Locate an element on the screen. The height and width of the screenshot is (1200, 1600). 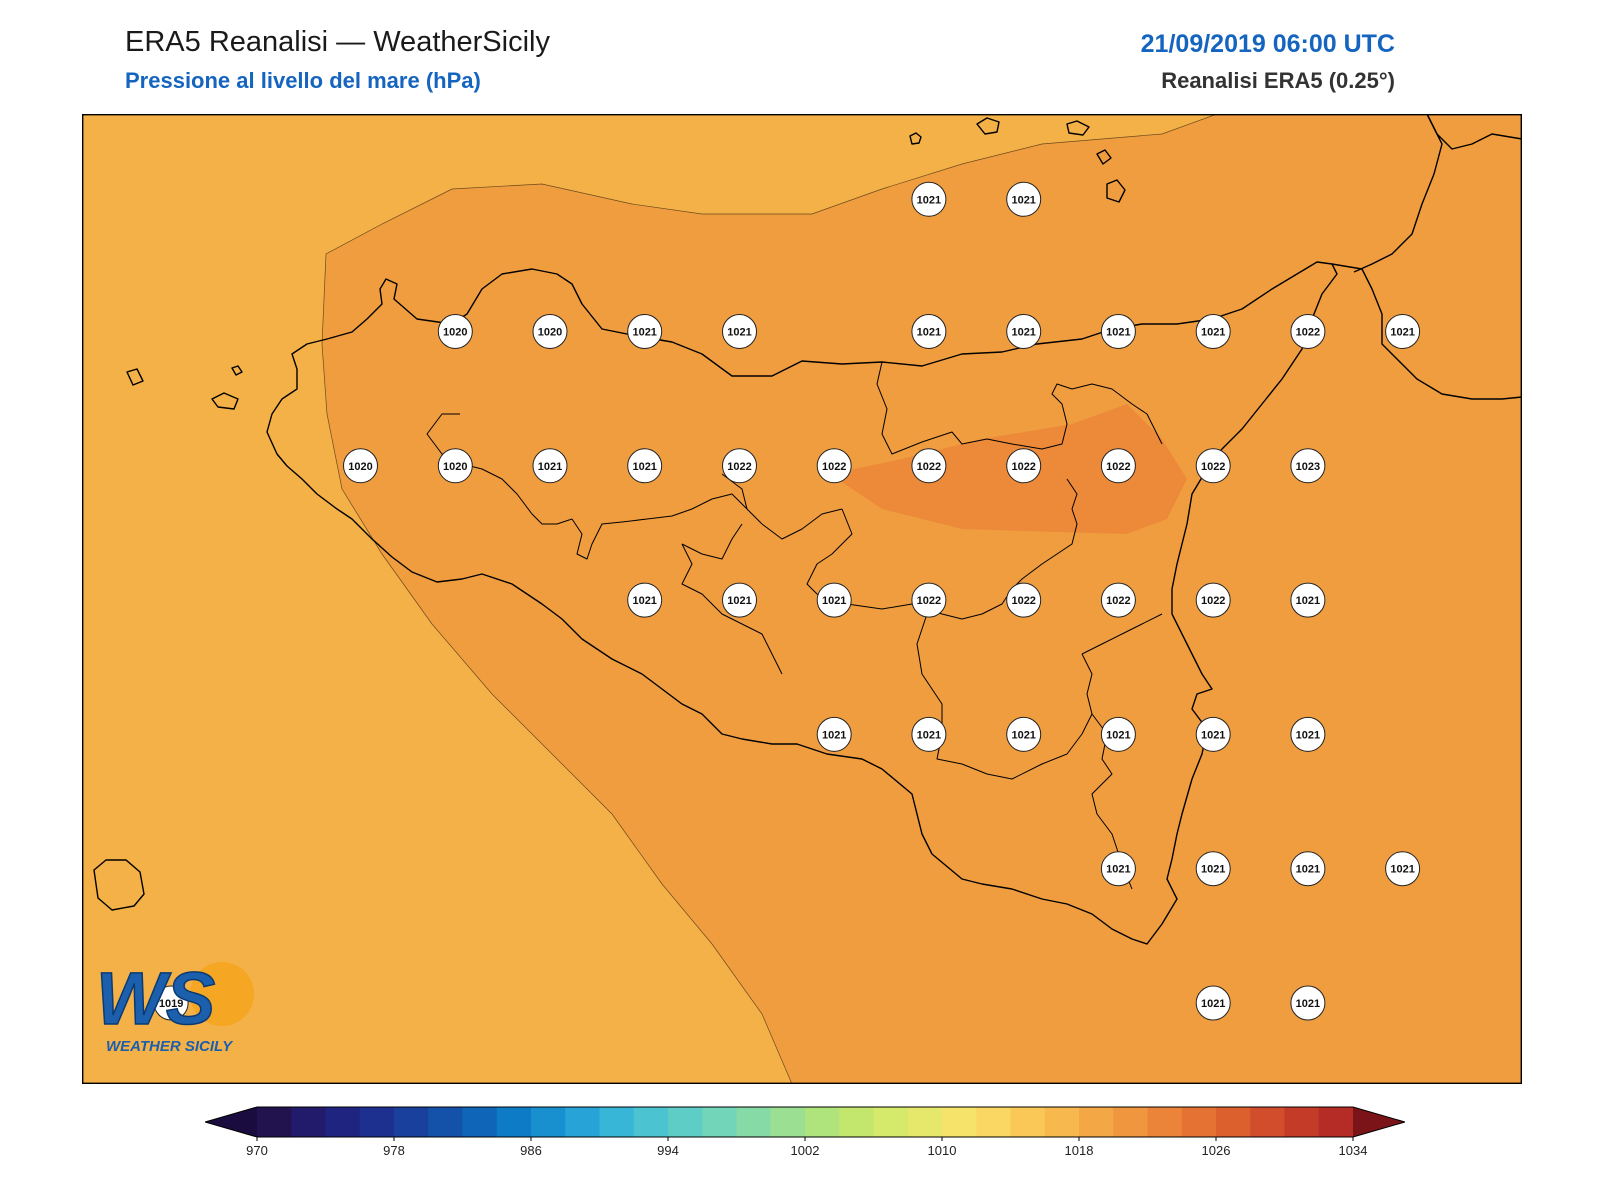
colorbar: 970 978 986 994 1002 1010 1018 1026 1034 is located at coordinates (805, 1132).